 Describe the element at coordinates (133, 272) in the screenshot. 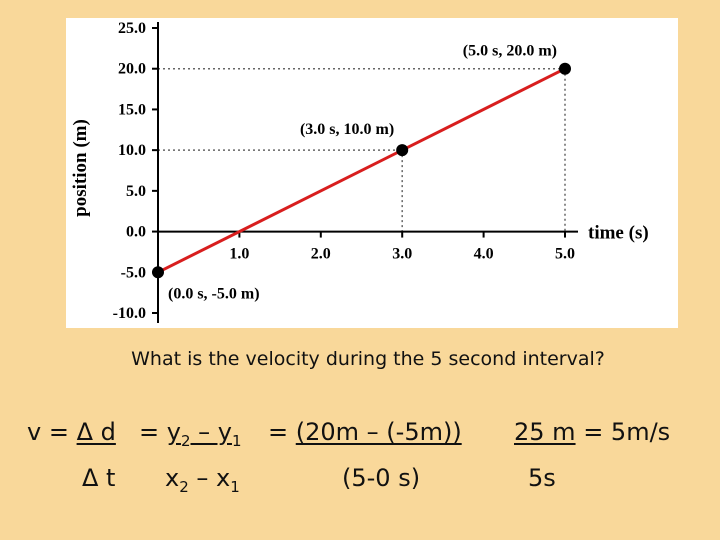

I see `y-tick-label: -5.0` at that location.